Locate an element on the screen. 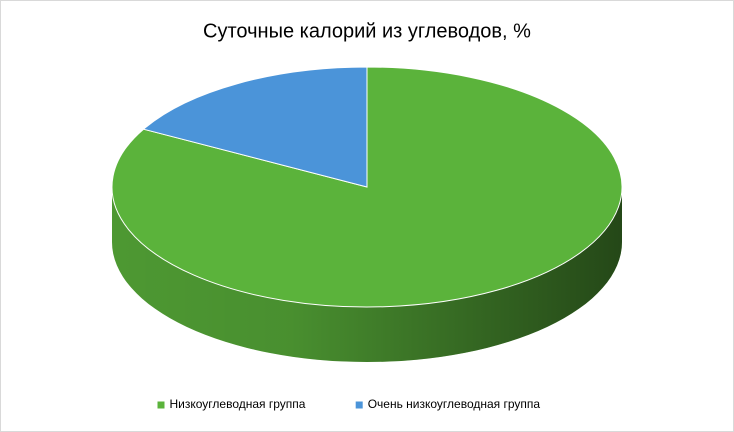 This screenshot has width=734, height=432. chart-title: Суточные калорий из углеводов, % is located at coordinates (367, 31).